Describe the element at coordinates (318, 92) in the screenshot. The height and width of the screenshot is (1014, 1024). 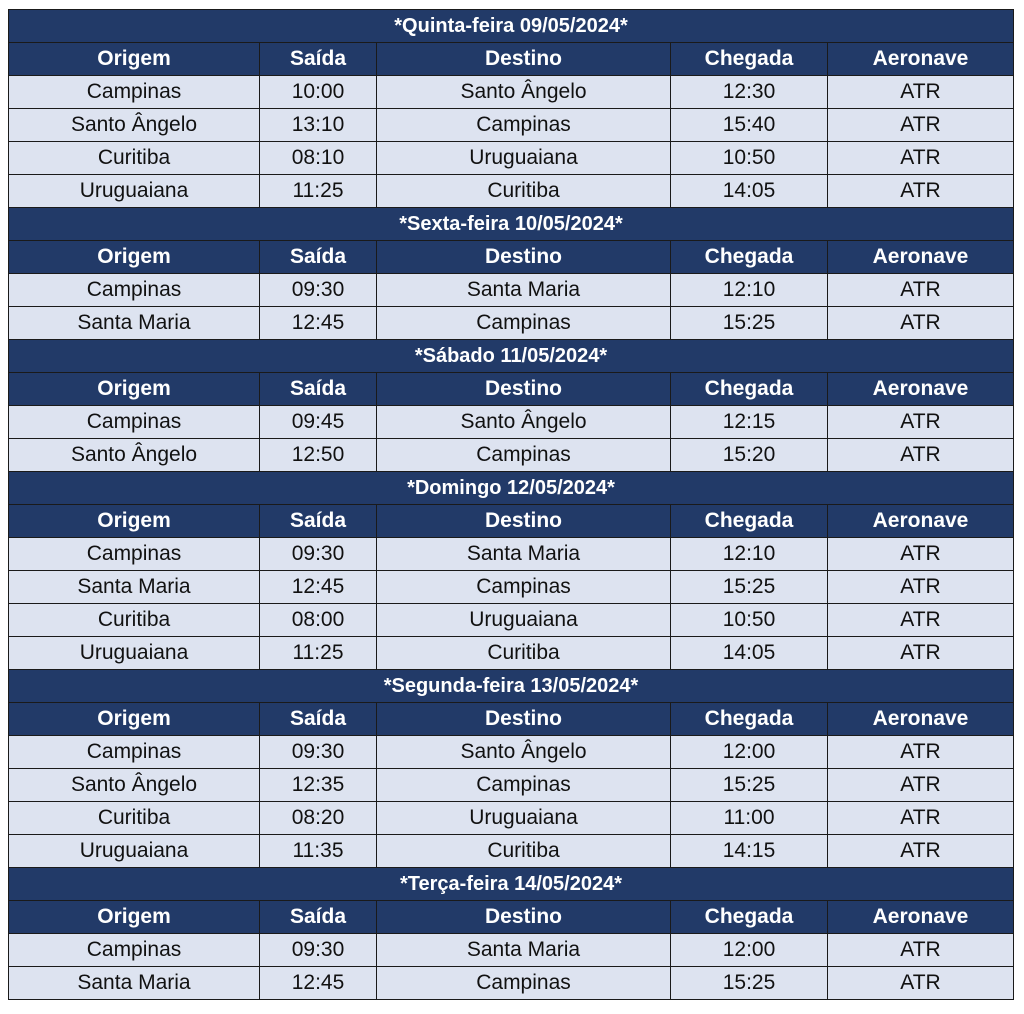
I see `flight-saida-cell: 10:00` at that location.